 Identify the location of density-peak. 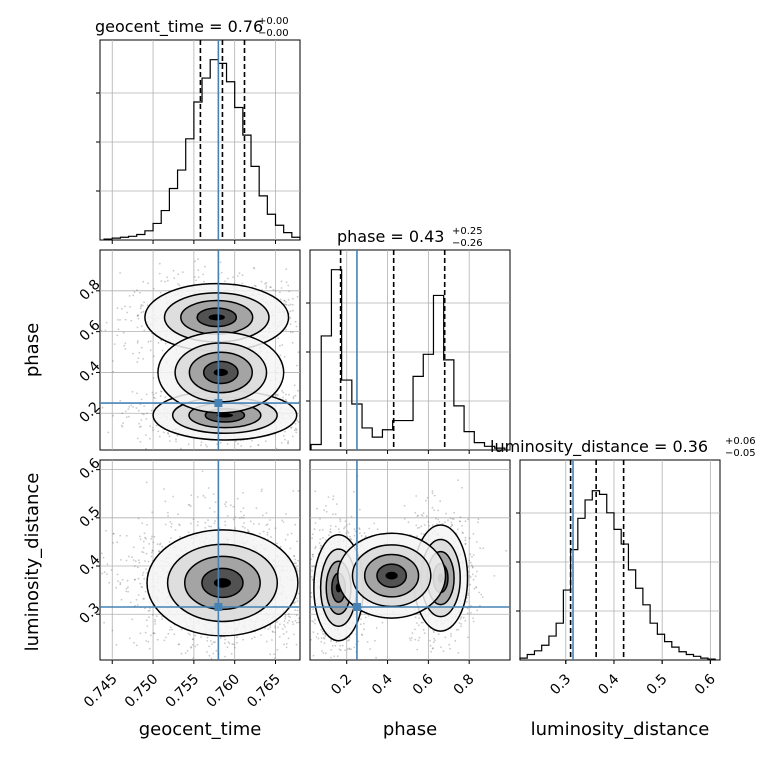
(391, 575).